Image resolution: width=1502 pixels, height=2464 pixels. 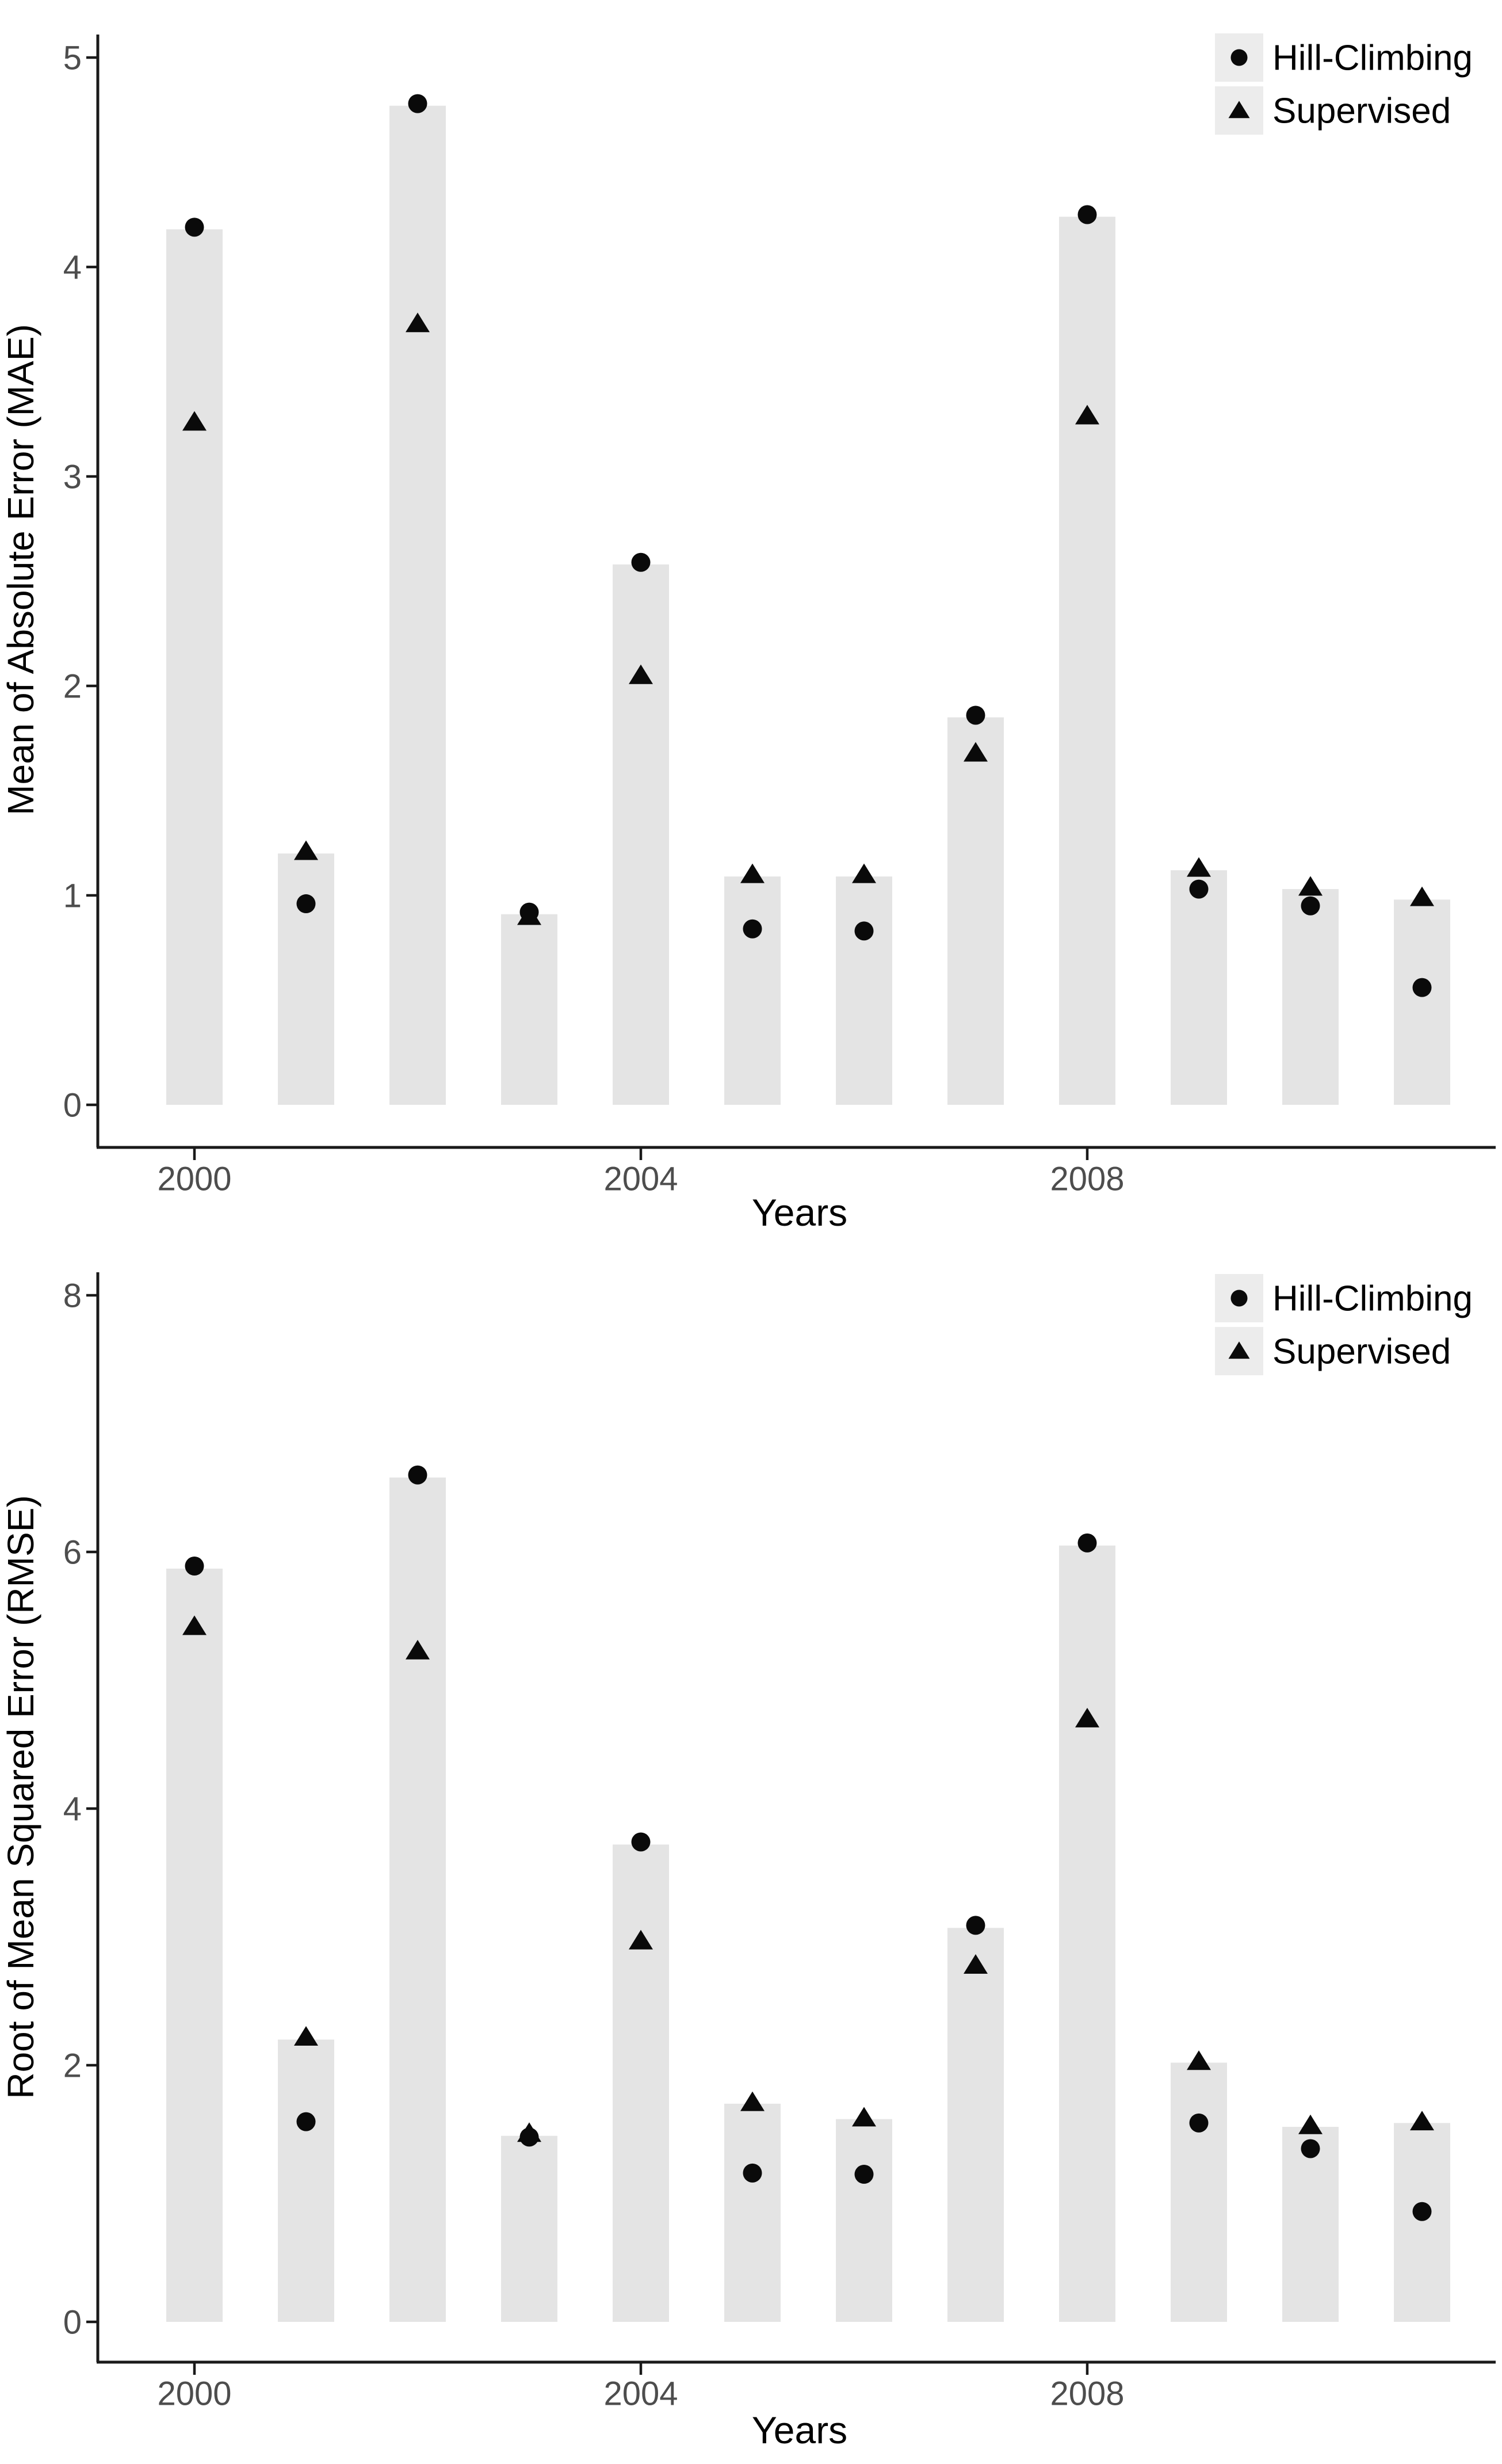 What do you see at coordinates (20, 1797) in the screenshot?
I see `y-axis-title: Root of Mean Squared Error (RMSE)` at bounding box center [20, 1797].